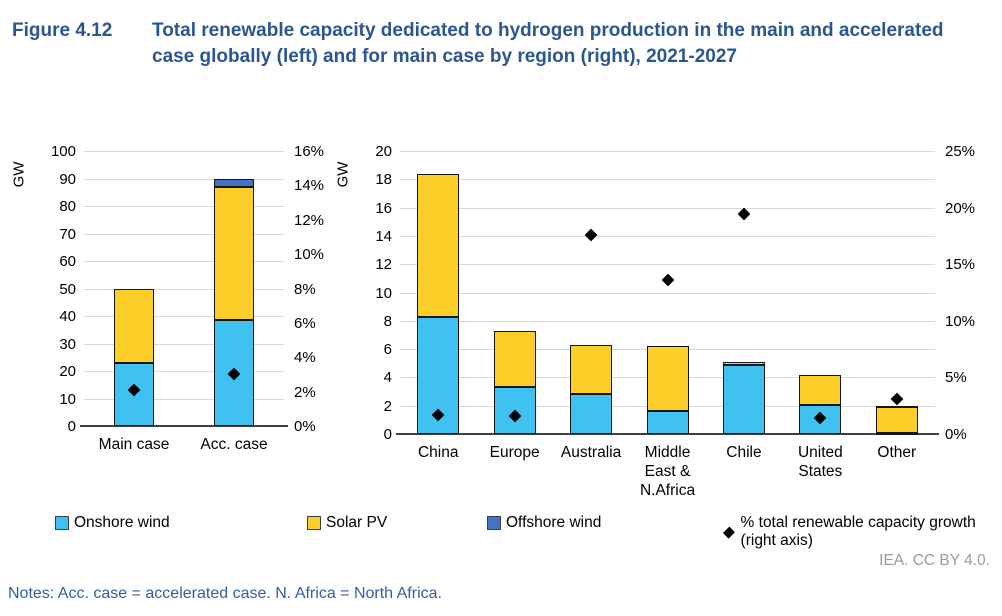 The width and height of the screenshot is (1002, 616). What do you see at coordinates (383, 208) in the screenshot?
I see `y-axis-tick-label: 16` at bounding box center [383, 208].